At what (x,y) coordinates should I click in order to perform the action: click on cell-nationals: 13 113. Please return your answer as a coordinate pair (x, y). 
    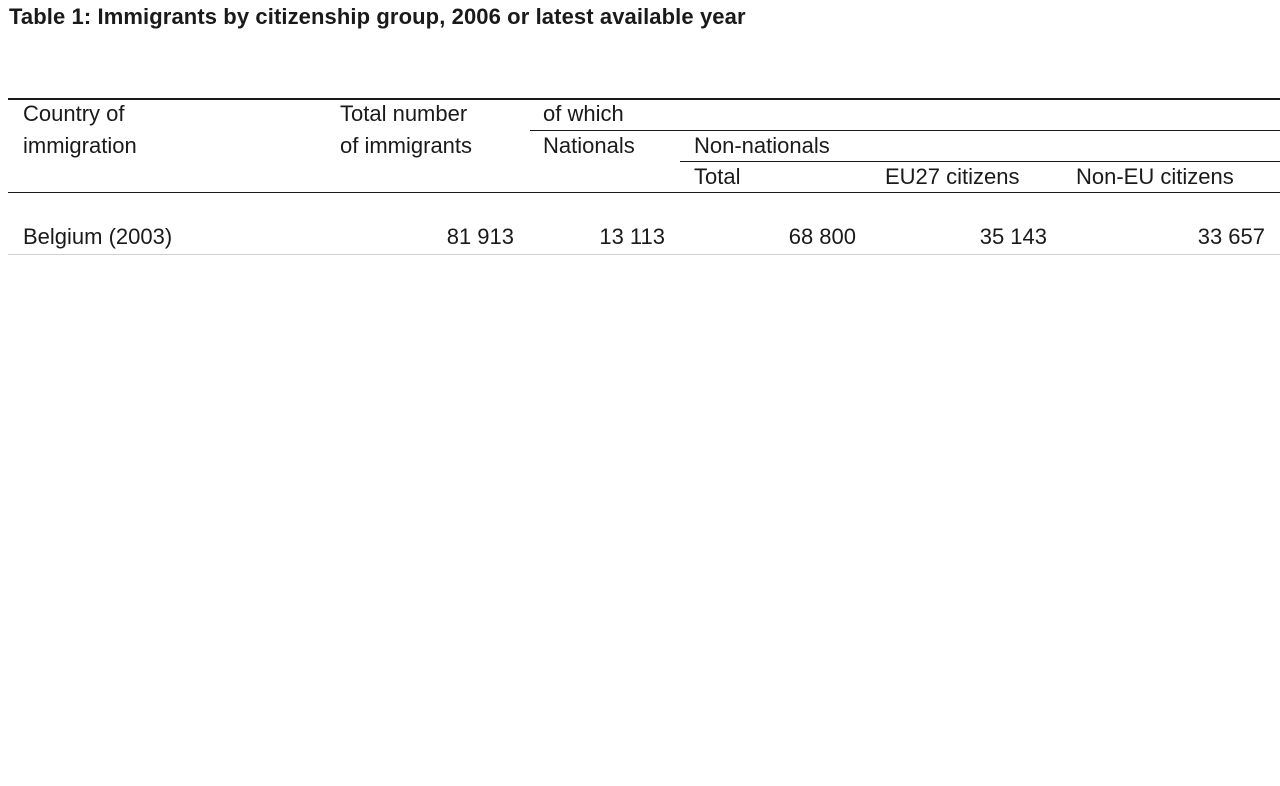
    Looking at the image, I should click on (632, 236).